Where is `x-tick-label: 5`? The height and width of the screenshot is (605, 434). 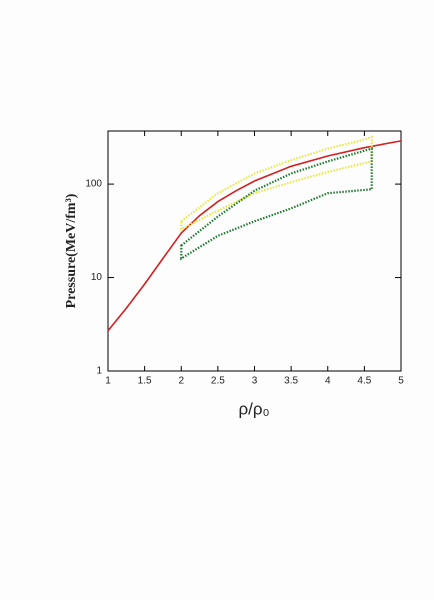 x-tick-label: 5 is located at coordinates (401, 381).